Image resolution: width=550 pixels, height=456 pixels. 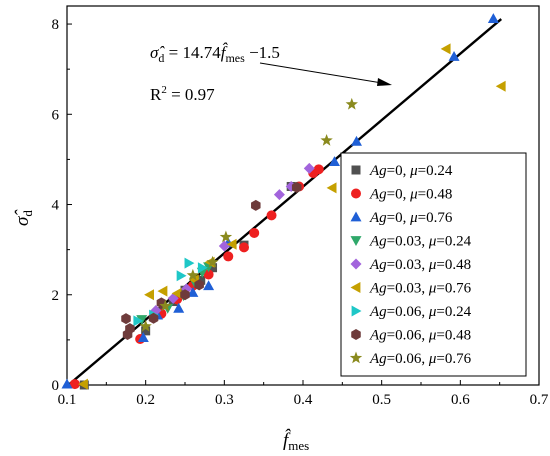 I want to click on legend-item: Ag=0.03, μ=0.76, so click(x=411, y=289).